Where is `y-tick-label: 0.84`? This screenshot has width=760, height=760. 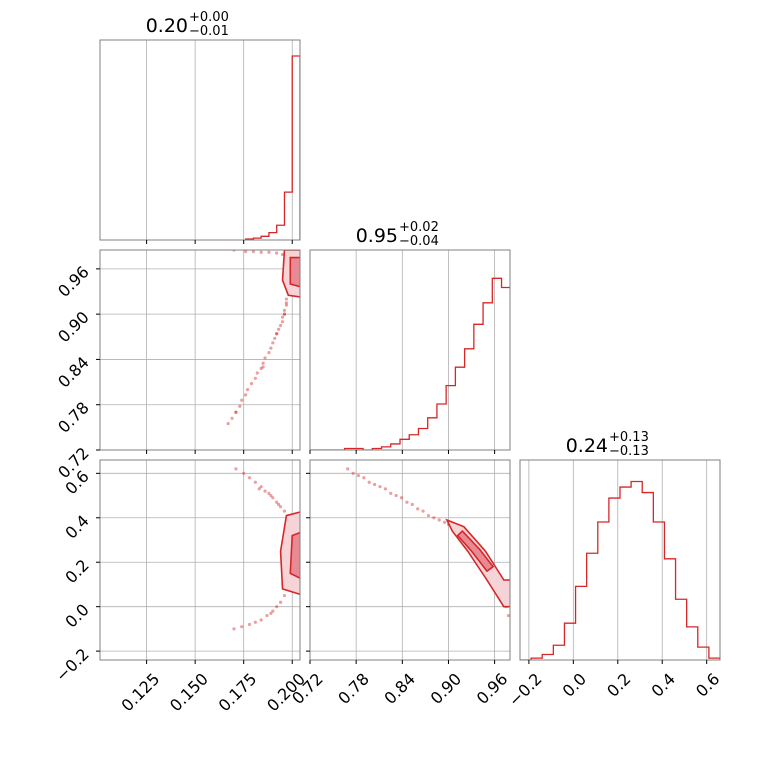 y-tick-label: 0.84 is located at coordinates (73, 372).